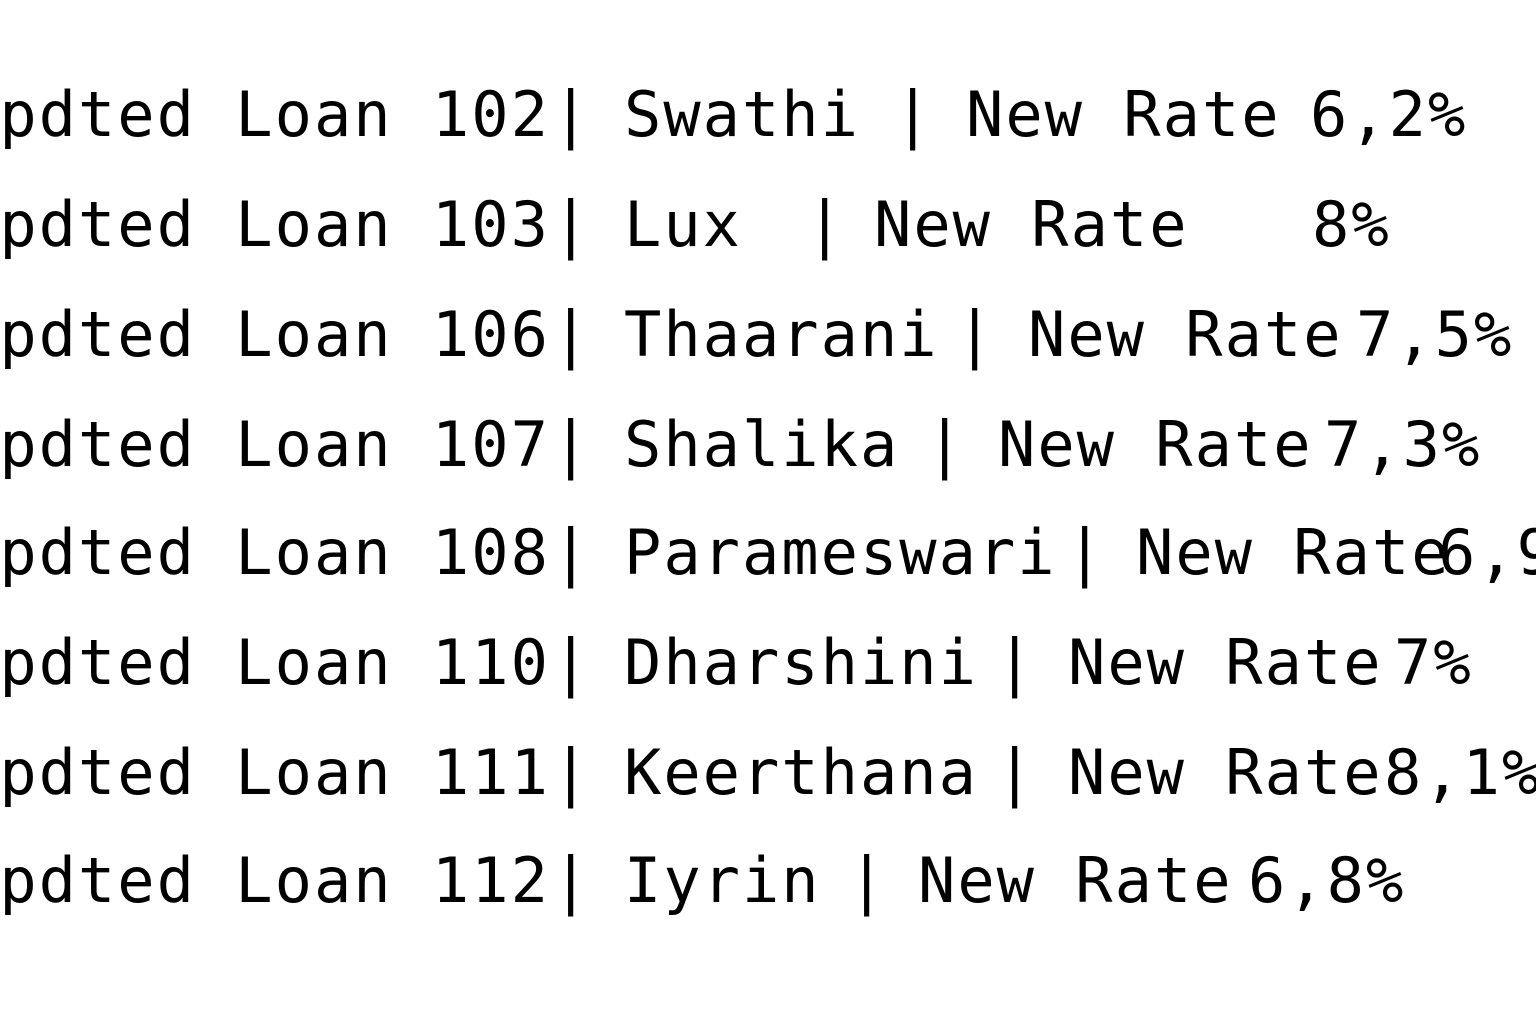  I want to click on customer-name: Swathi, so click(742, 114).